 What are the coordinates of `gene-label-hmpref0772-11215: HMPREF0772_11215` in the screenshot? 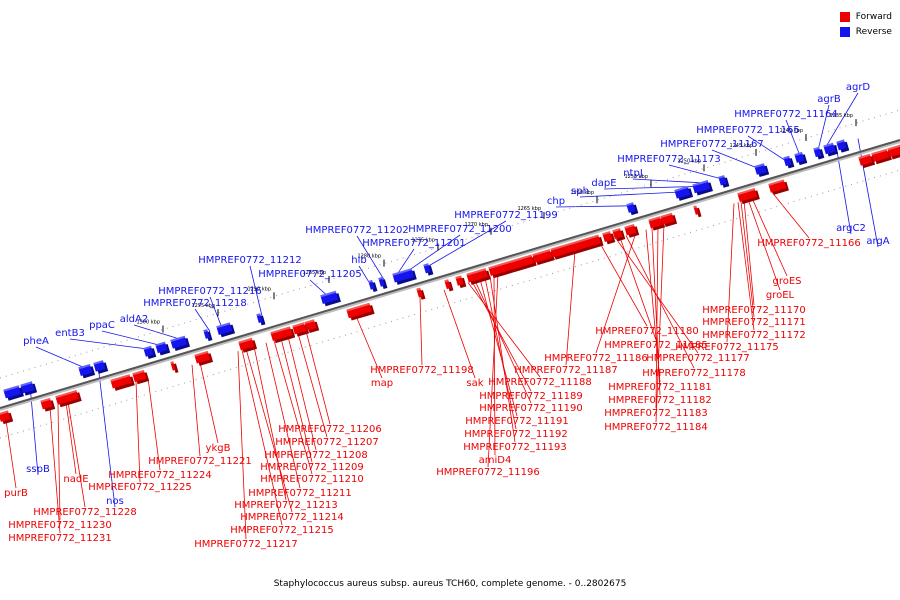 It's located at (281, 530).